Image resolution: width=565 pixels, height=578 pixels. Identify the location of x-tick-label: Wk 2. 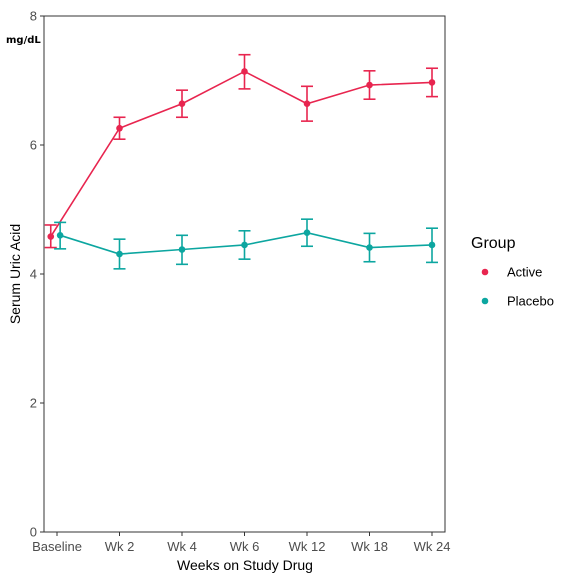
(120, 546).